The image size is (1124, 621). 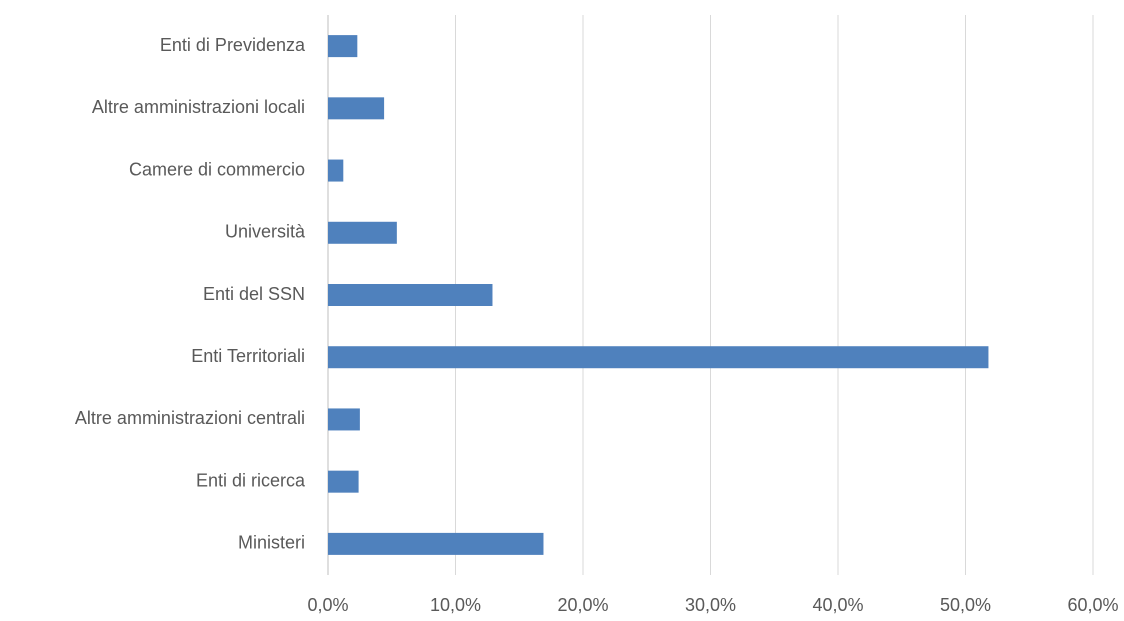 What do you see at coordinates (251, 480) in the screenshot?
I see `y-tick-label: Enti di ricerca` at bounding box center [251, 480].